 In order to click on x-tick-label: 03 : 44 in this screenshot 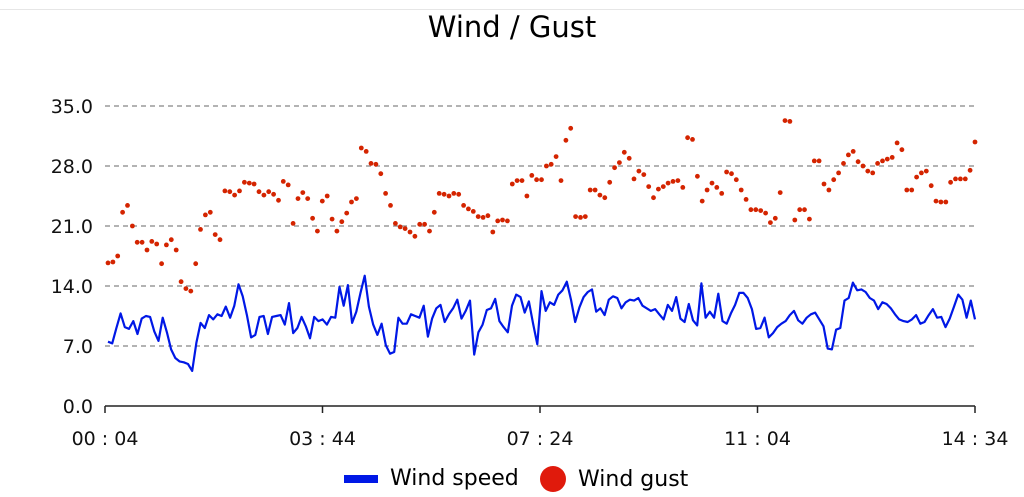, I will do `click(322, 439)`.